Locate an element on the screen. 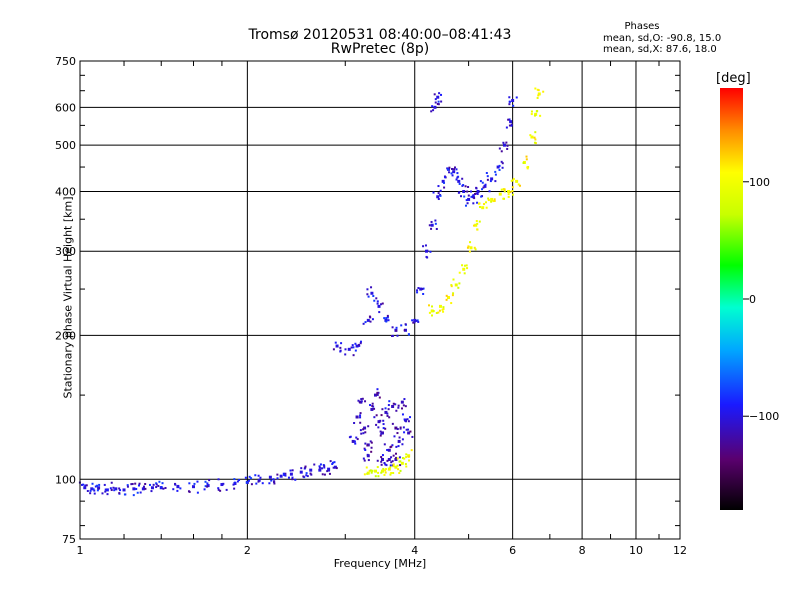 This screenshot has width=800, height=600. x-tick-label: 8 is located at coordinates (582, 550).